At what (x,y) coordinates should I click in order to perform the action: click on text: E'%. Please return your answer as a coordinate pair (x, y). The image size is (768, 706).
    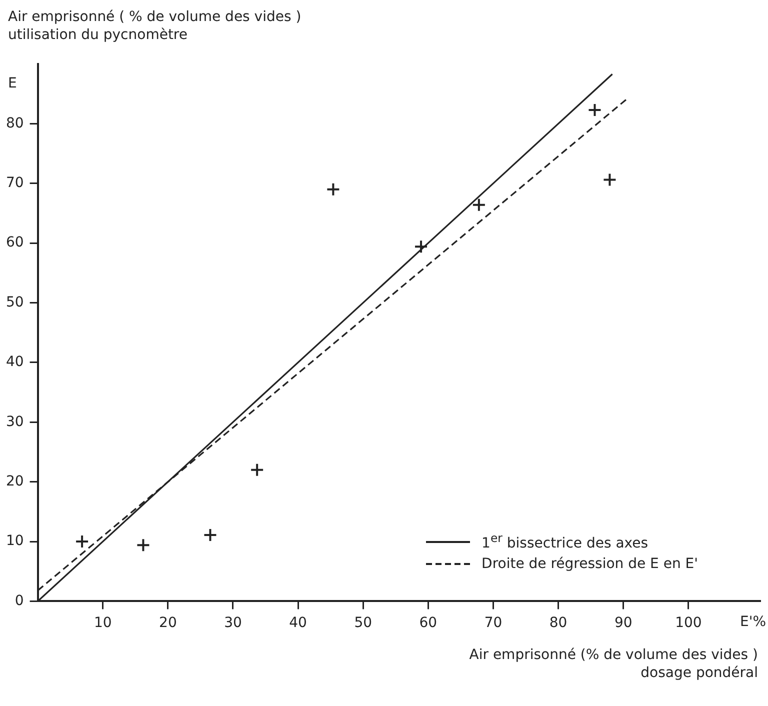
    Looking at the image, I should click on (753, 622).